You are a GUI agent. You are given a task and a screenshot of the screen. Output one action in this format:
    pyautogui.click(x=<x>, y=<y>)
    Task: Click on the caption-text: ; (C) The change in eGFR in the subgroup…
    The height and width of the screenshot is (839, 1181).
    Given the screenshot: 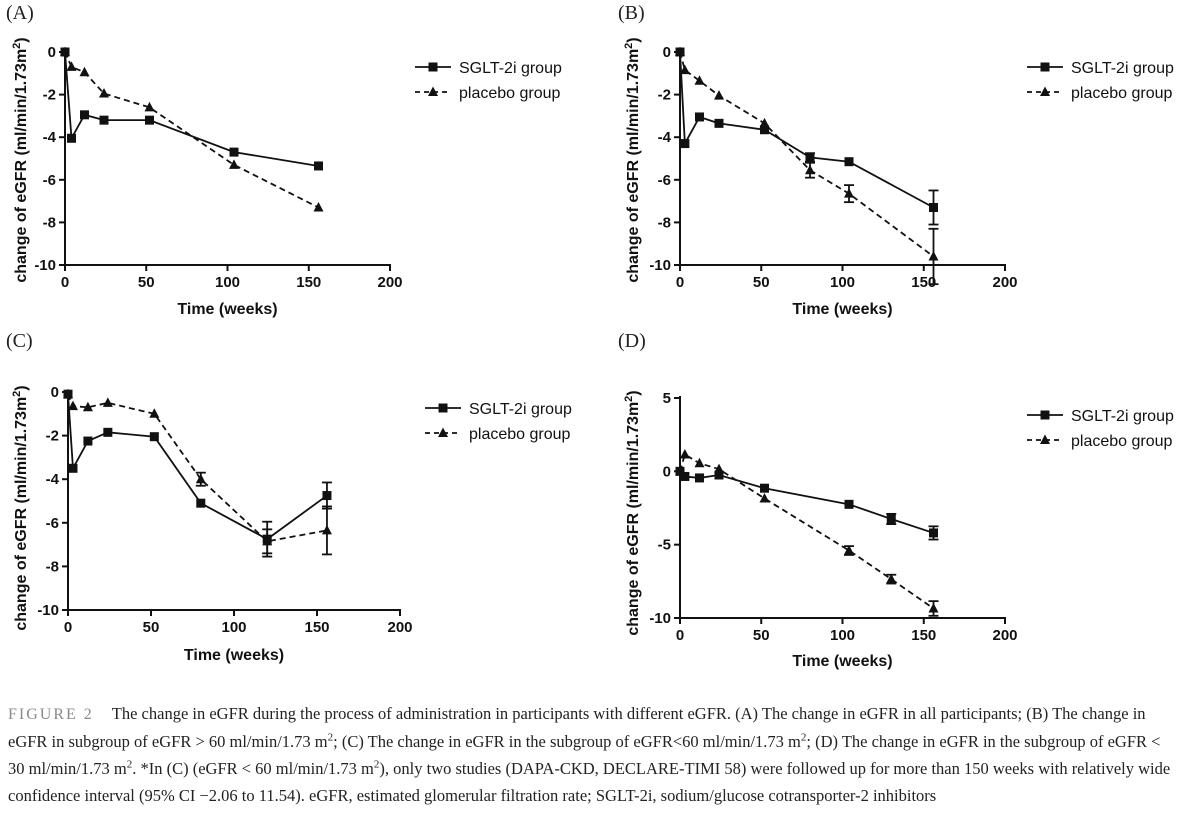 What is the action you would take?
    pyautogui.click(x=567, y=741)
    